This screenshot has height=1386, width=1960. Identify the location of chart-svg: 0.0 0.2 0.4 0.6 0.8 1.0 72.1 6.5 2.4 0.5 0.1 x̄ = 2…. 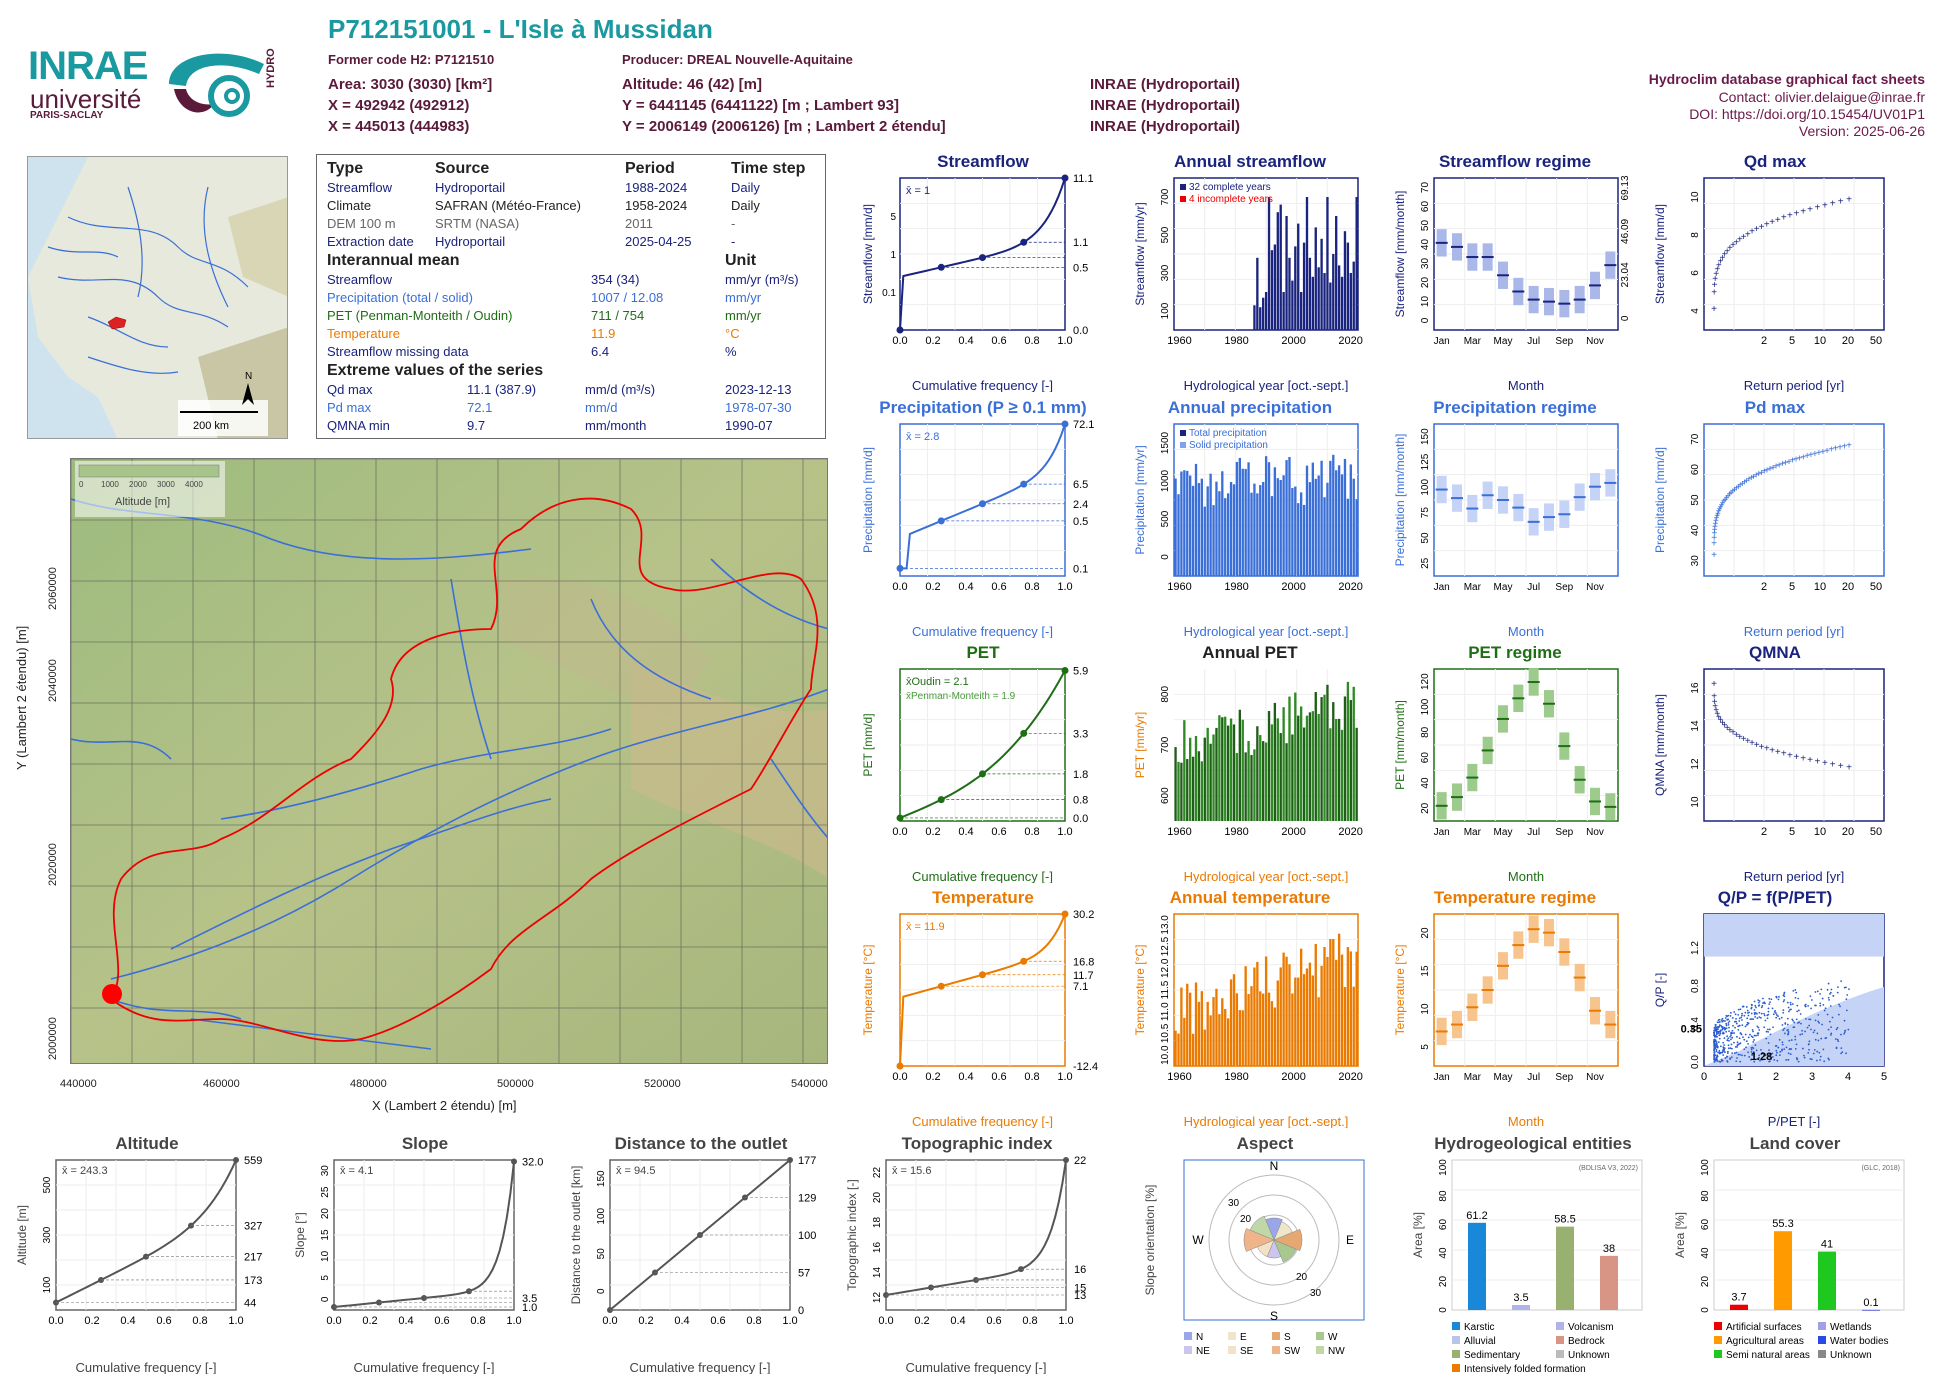
(977, 528).